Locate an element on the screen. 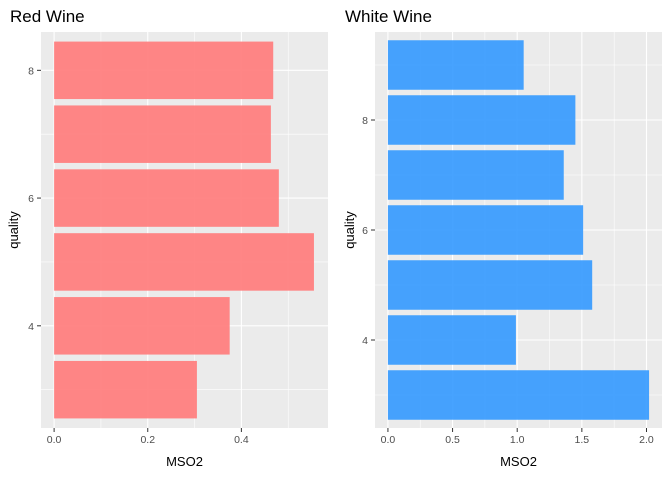  white-chart-title: White Wine is located at coordinates (388, 16).